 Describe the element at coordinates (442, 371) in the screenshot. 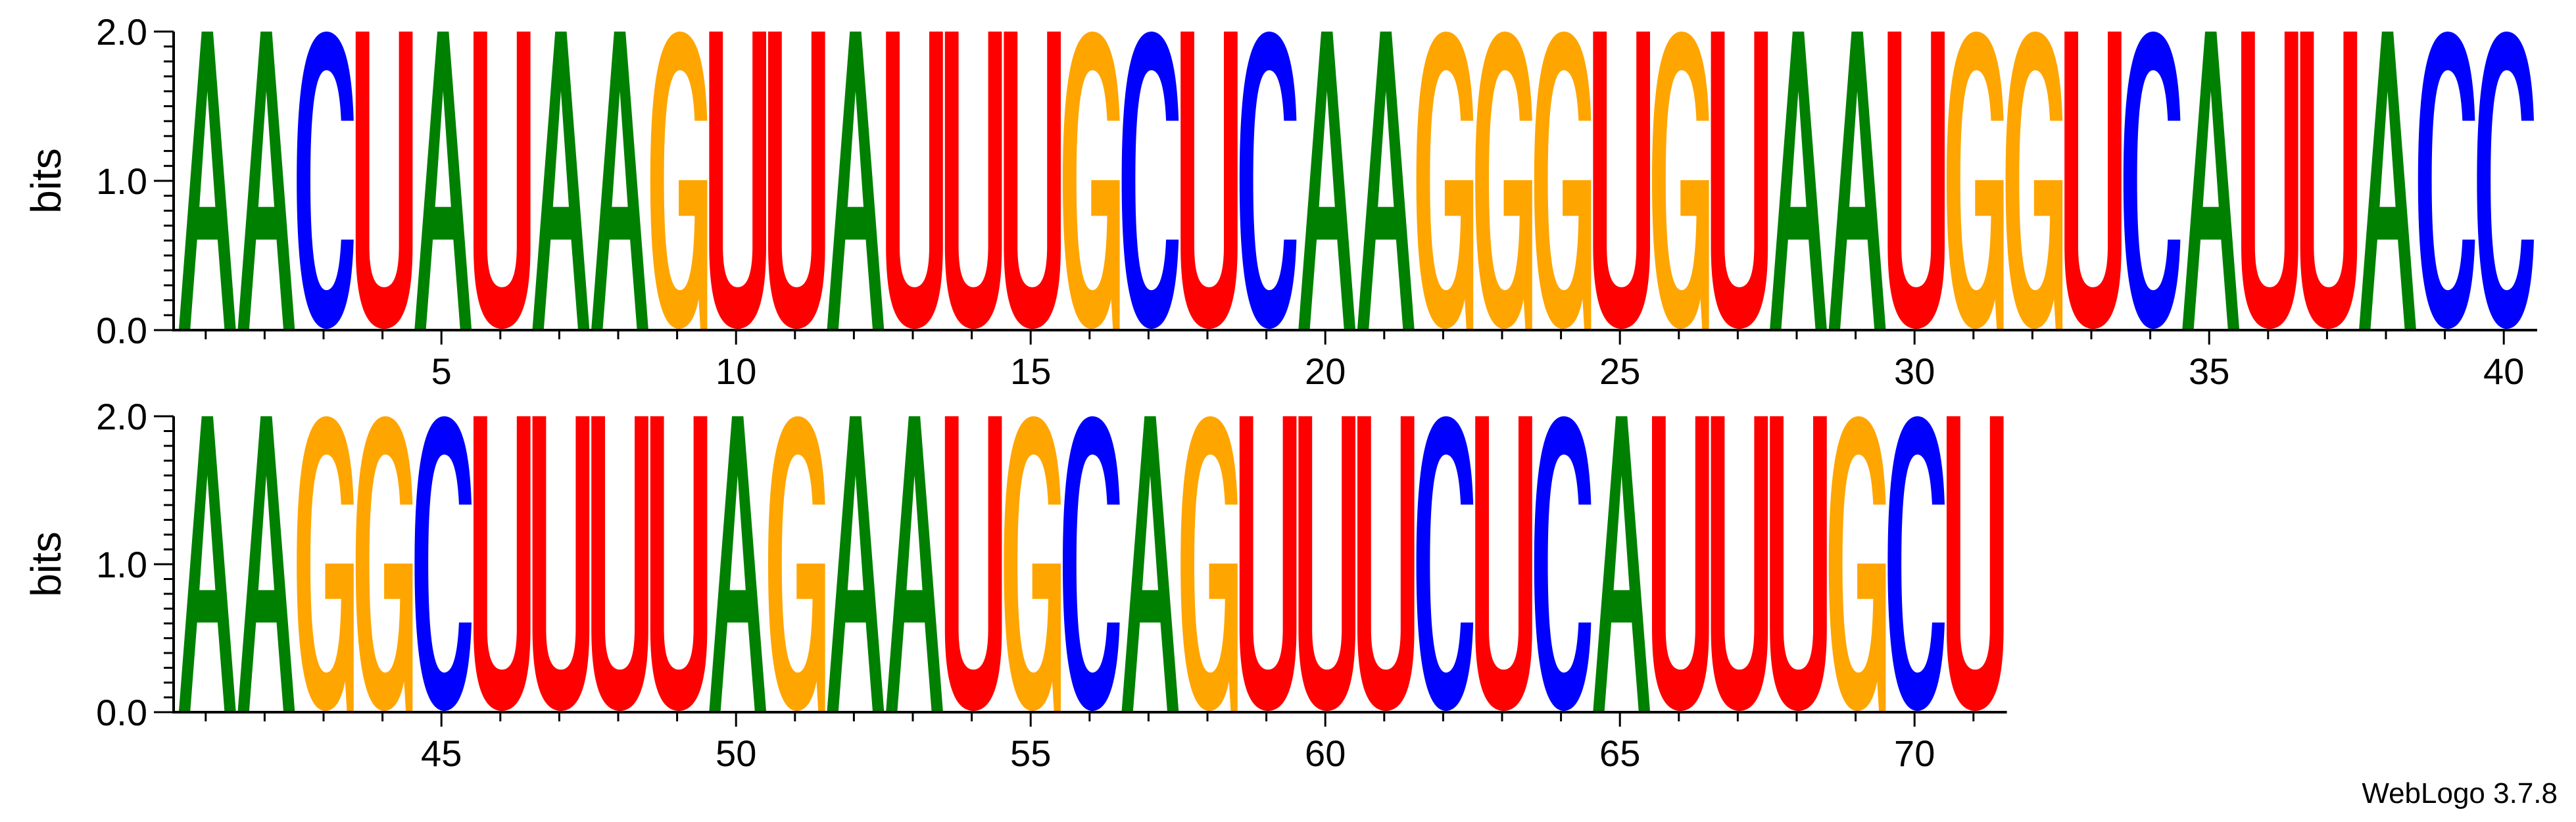

I see `x-tick-label: 5` at that location.